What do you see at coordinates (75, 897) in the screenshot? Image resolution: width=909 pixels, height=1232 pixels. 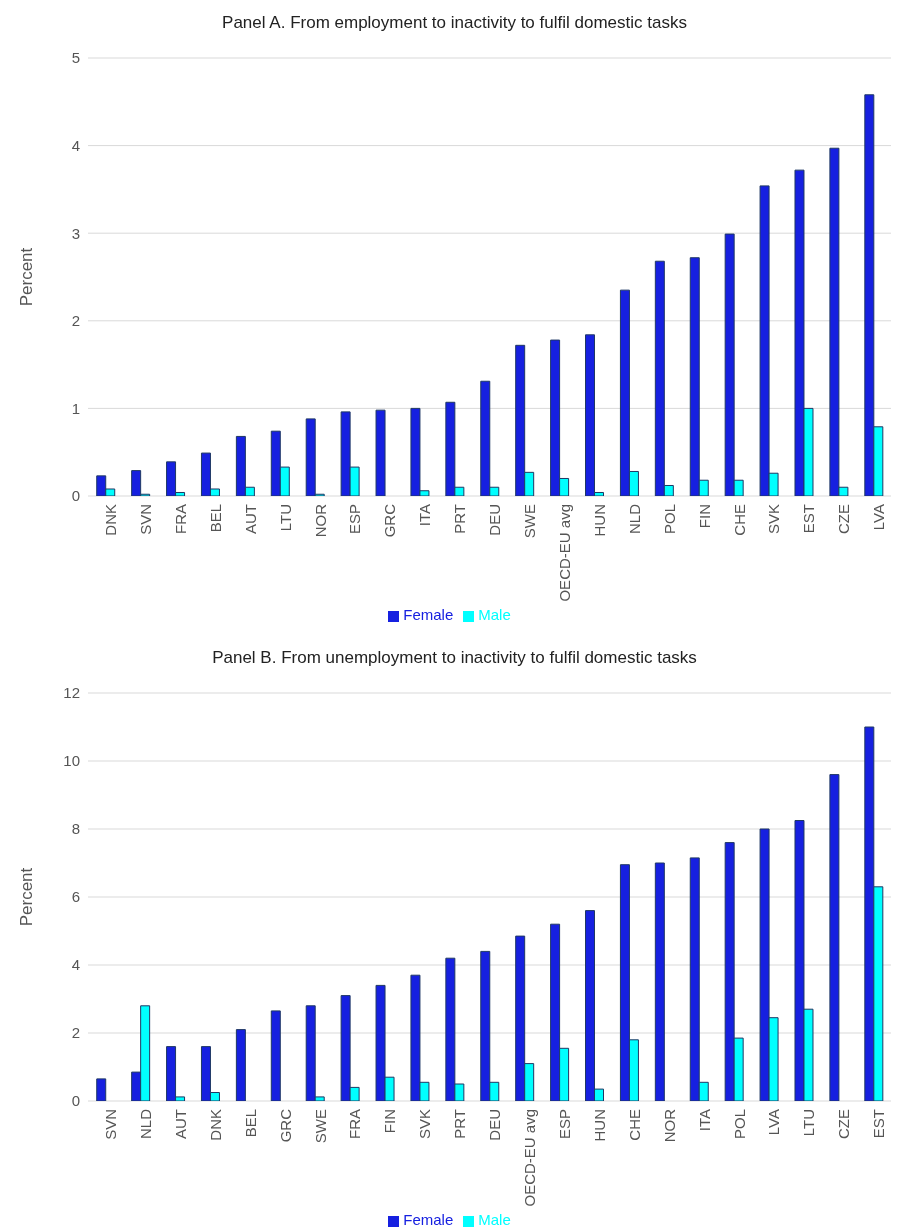 I see `y-tick-label: 6` at bounding box center [75, 897].